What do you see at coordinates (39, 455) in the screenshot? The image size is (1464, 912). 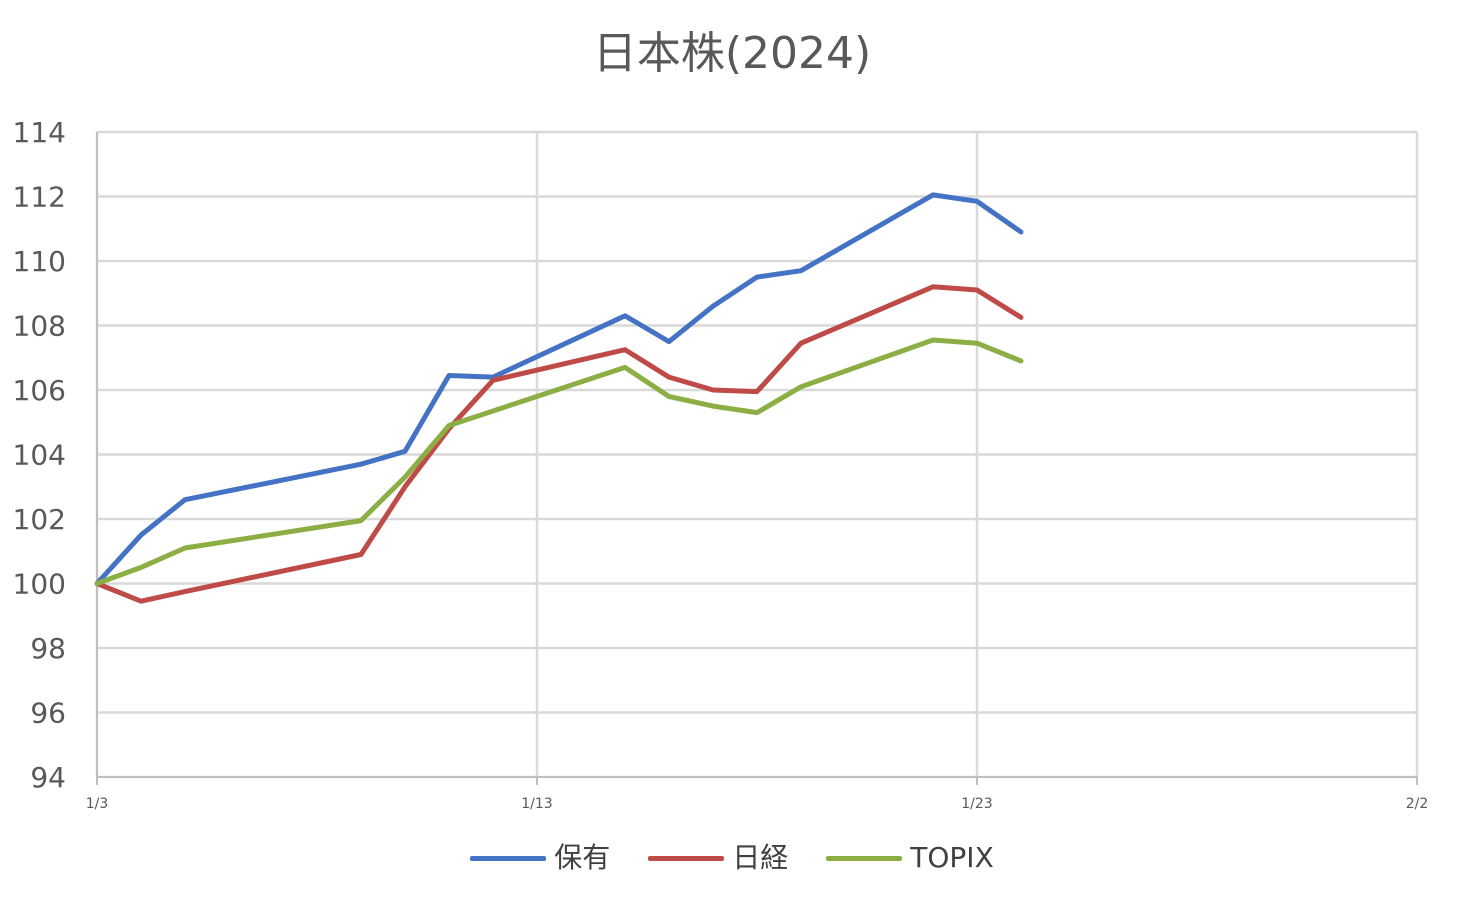 I see `y-tick-label: 104` at bounding box center [39, 455].